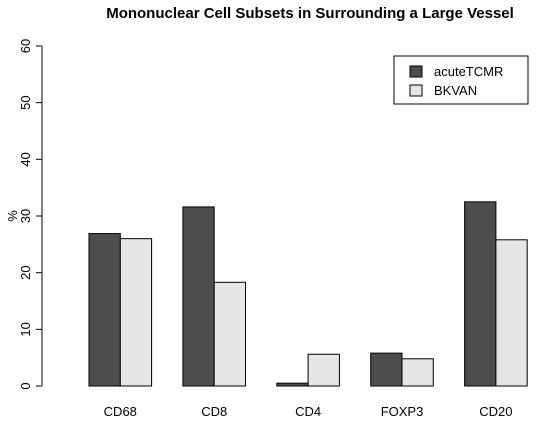  I want to click on bar-acutetcmr-cd8, so click(198, 296).